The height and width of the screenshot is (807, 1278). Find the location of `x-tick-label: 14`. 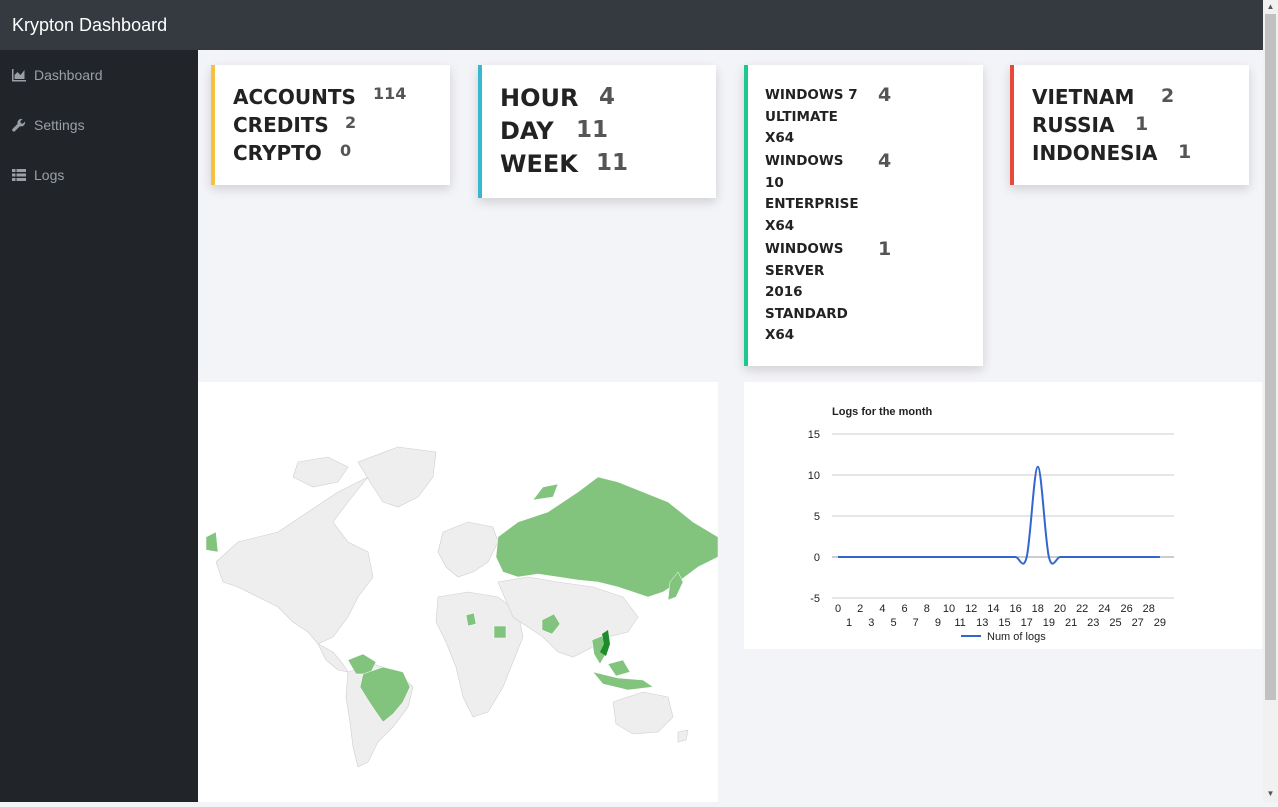

x-tick-label: 14 is located at coordinates (993, 609).